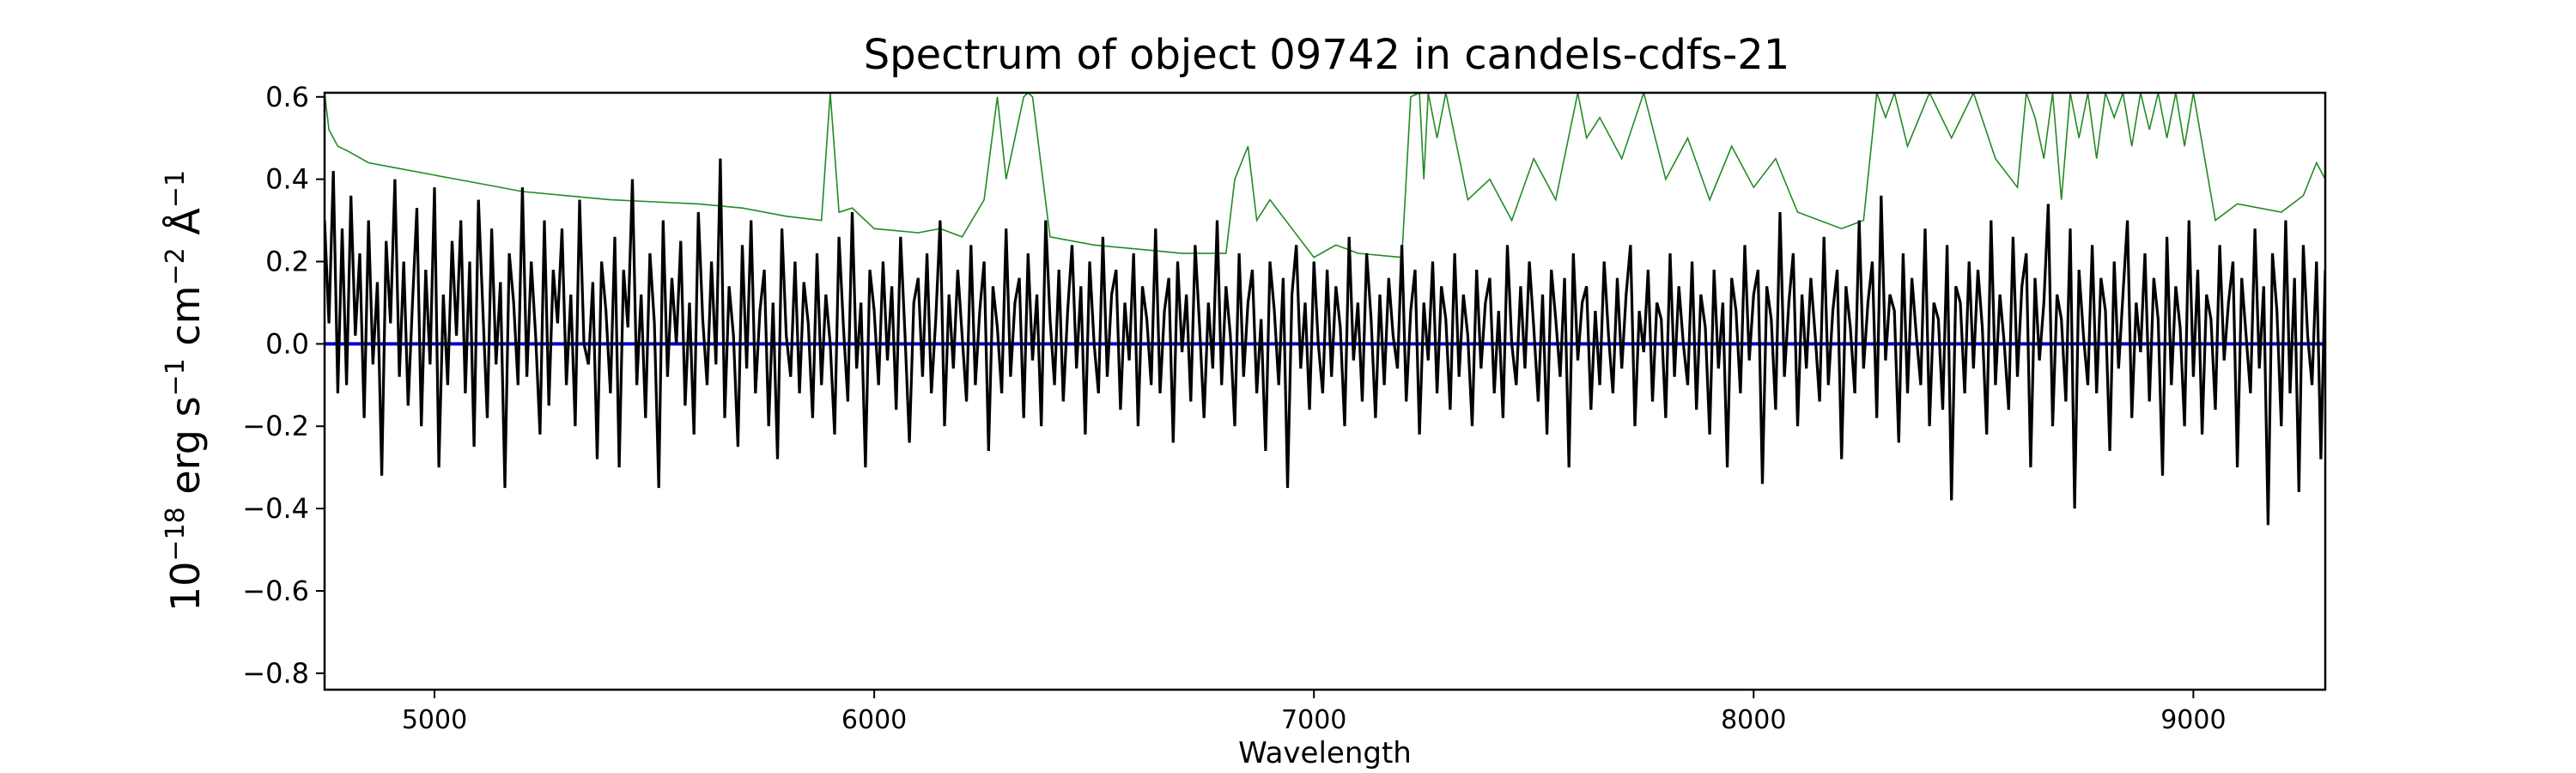 This screenshot has height=773, width=2576. I want to click on x-axis: 5000 6000 7000 8000 9000, so click(1314, 712).